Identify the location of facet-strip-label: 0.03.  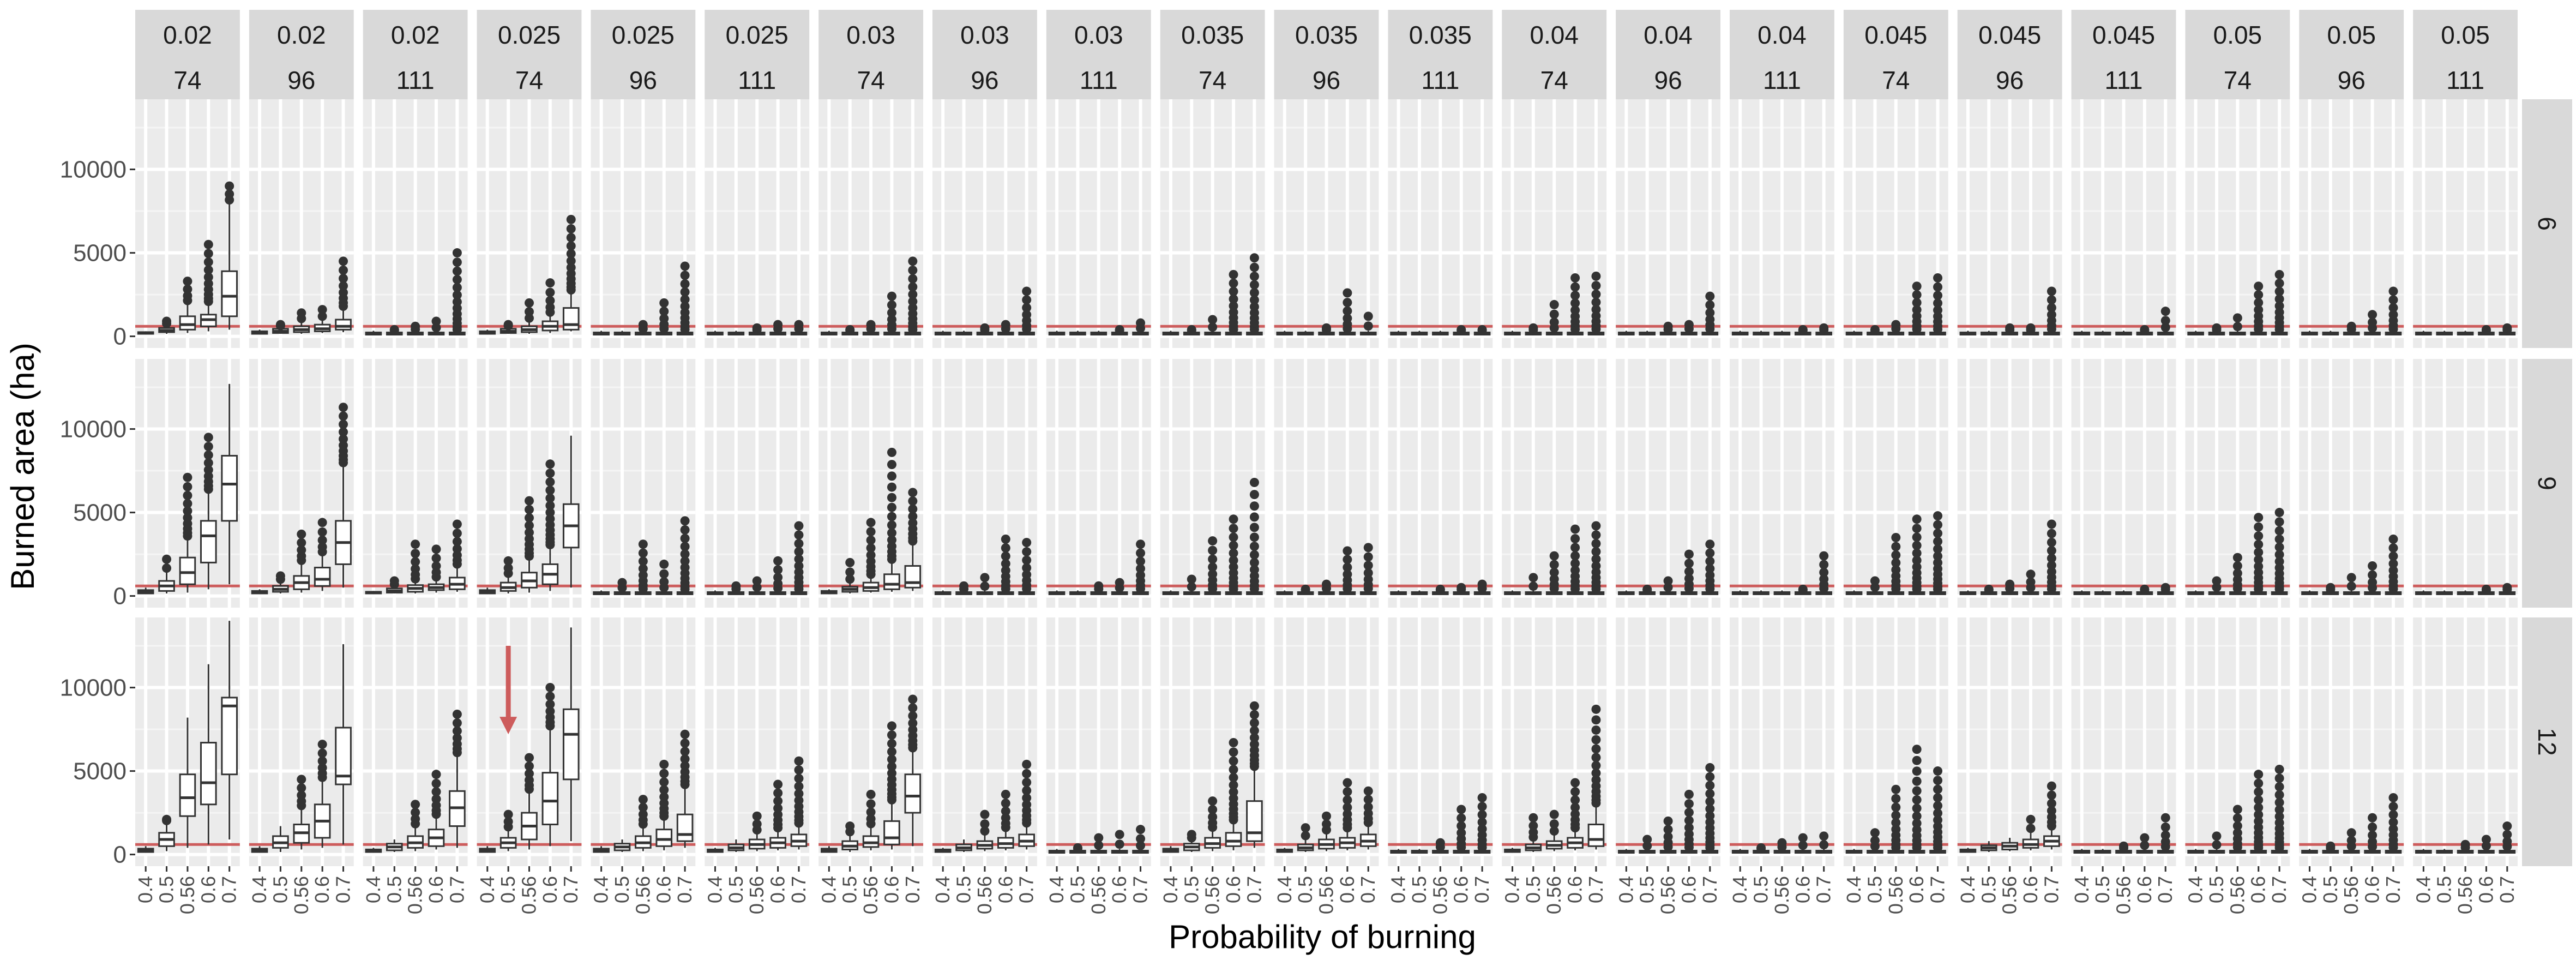
(870, 35).